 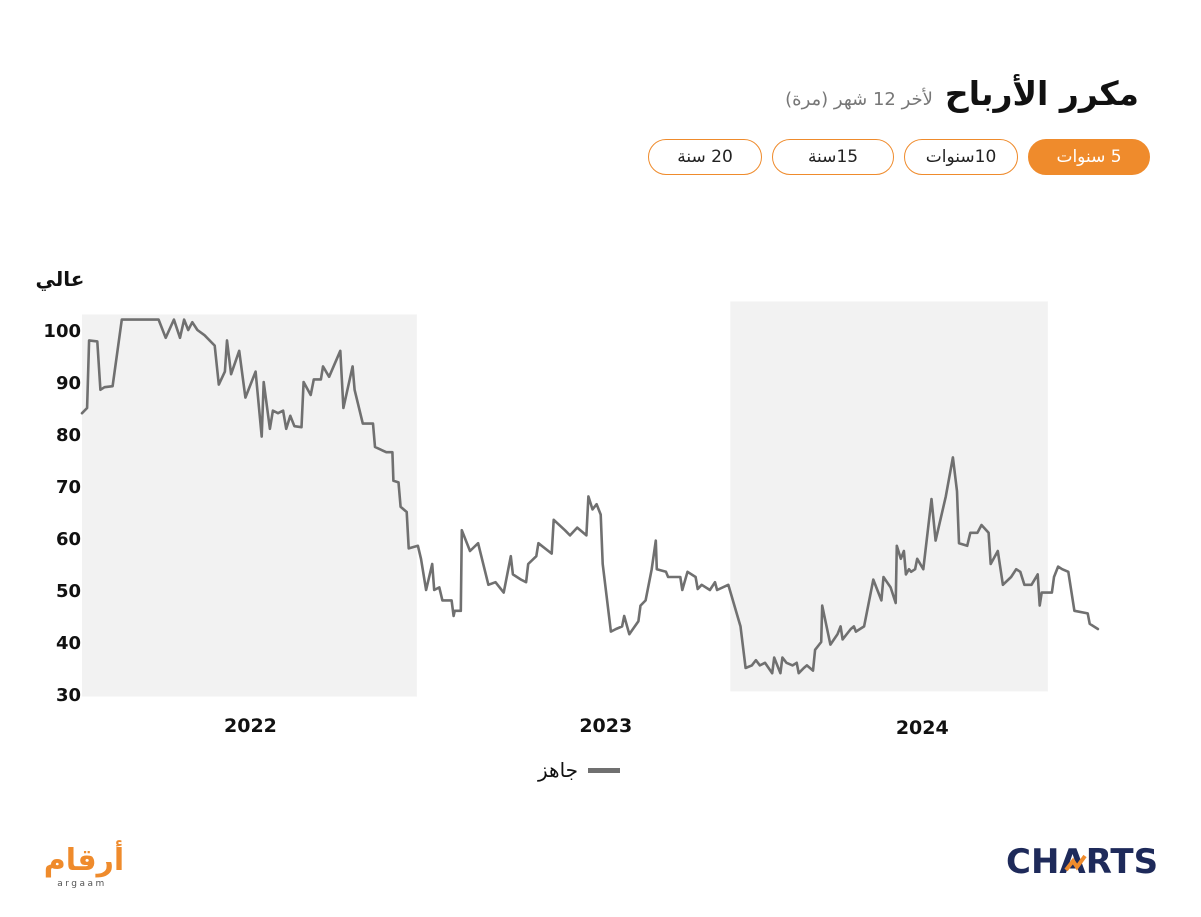 I want to click on chart-header: مكرر الأرباح لأخر 12 شهر (مرة), so click(x=962, y=93).